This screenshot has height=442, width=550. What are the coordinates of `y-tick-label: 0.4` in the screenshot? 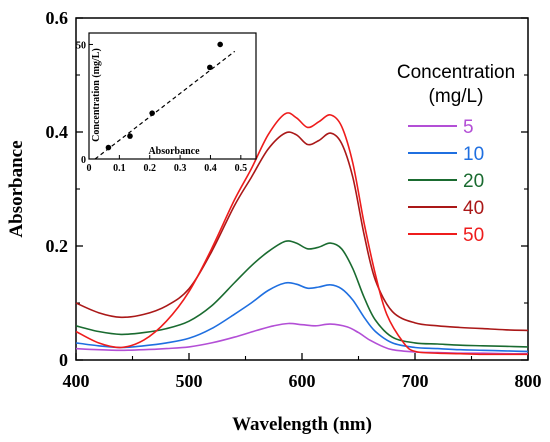 It's located at (57, 132).